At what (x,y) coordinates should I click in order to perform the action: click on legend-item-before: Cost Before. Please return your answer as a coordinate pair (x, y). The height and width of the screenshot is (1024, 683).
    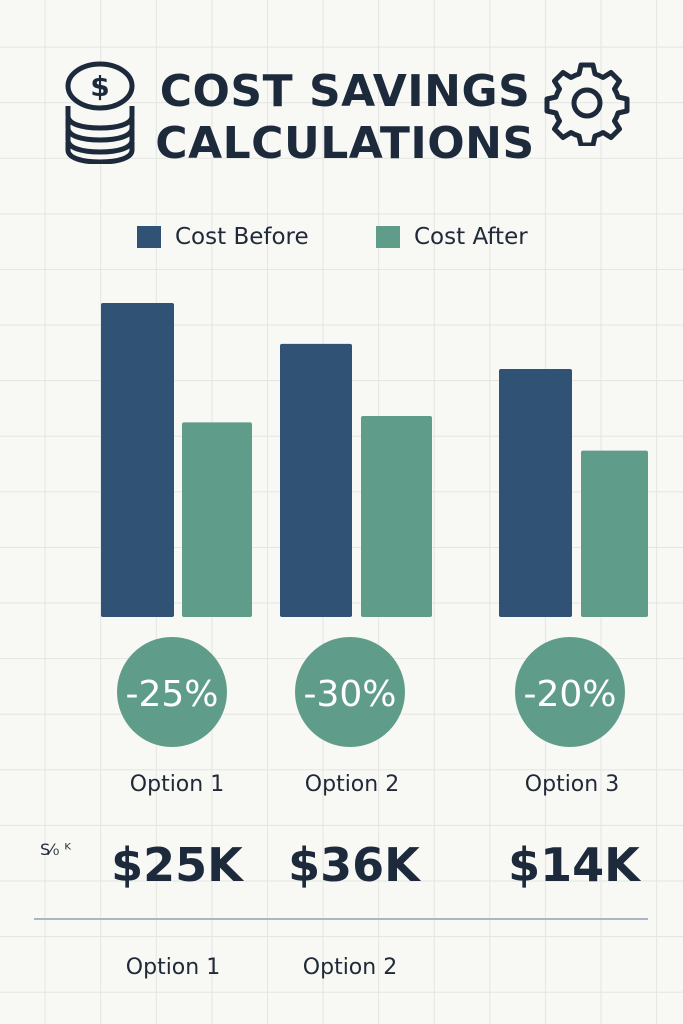
    Looking at the image, I should click on (223, 237).